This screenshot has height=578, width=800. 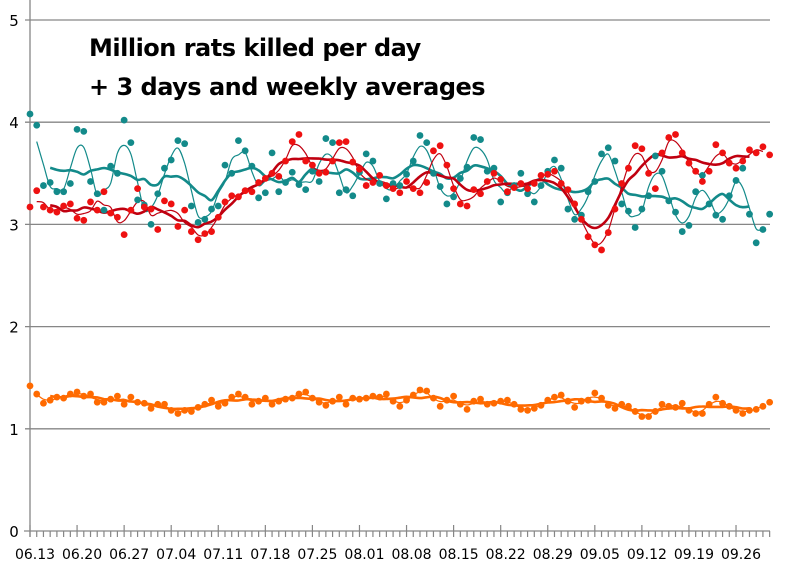 I want to click on x-tick-label: 09.26, so click(x=741, y=555).